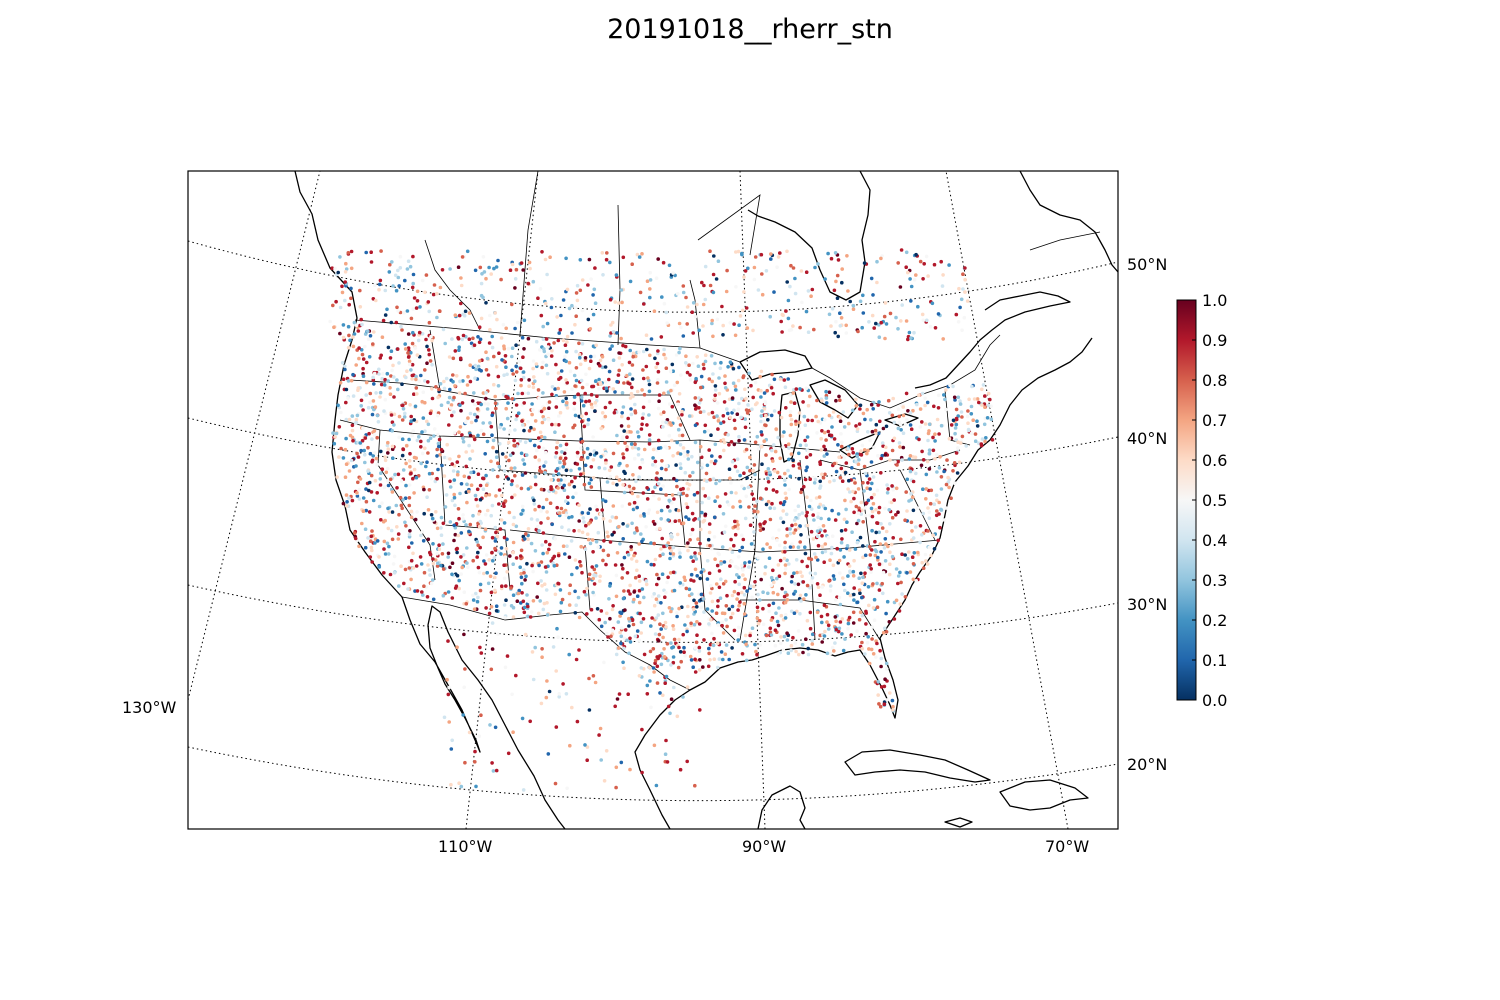 The height and width of the screenshot is (1000, 1500). I want to click on colorbar-tick-label: 1.0, so click(1214, 300).